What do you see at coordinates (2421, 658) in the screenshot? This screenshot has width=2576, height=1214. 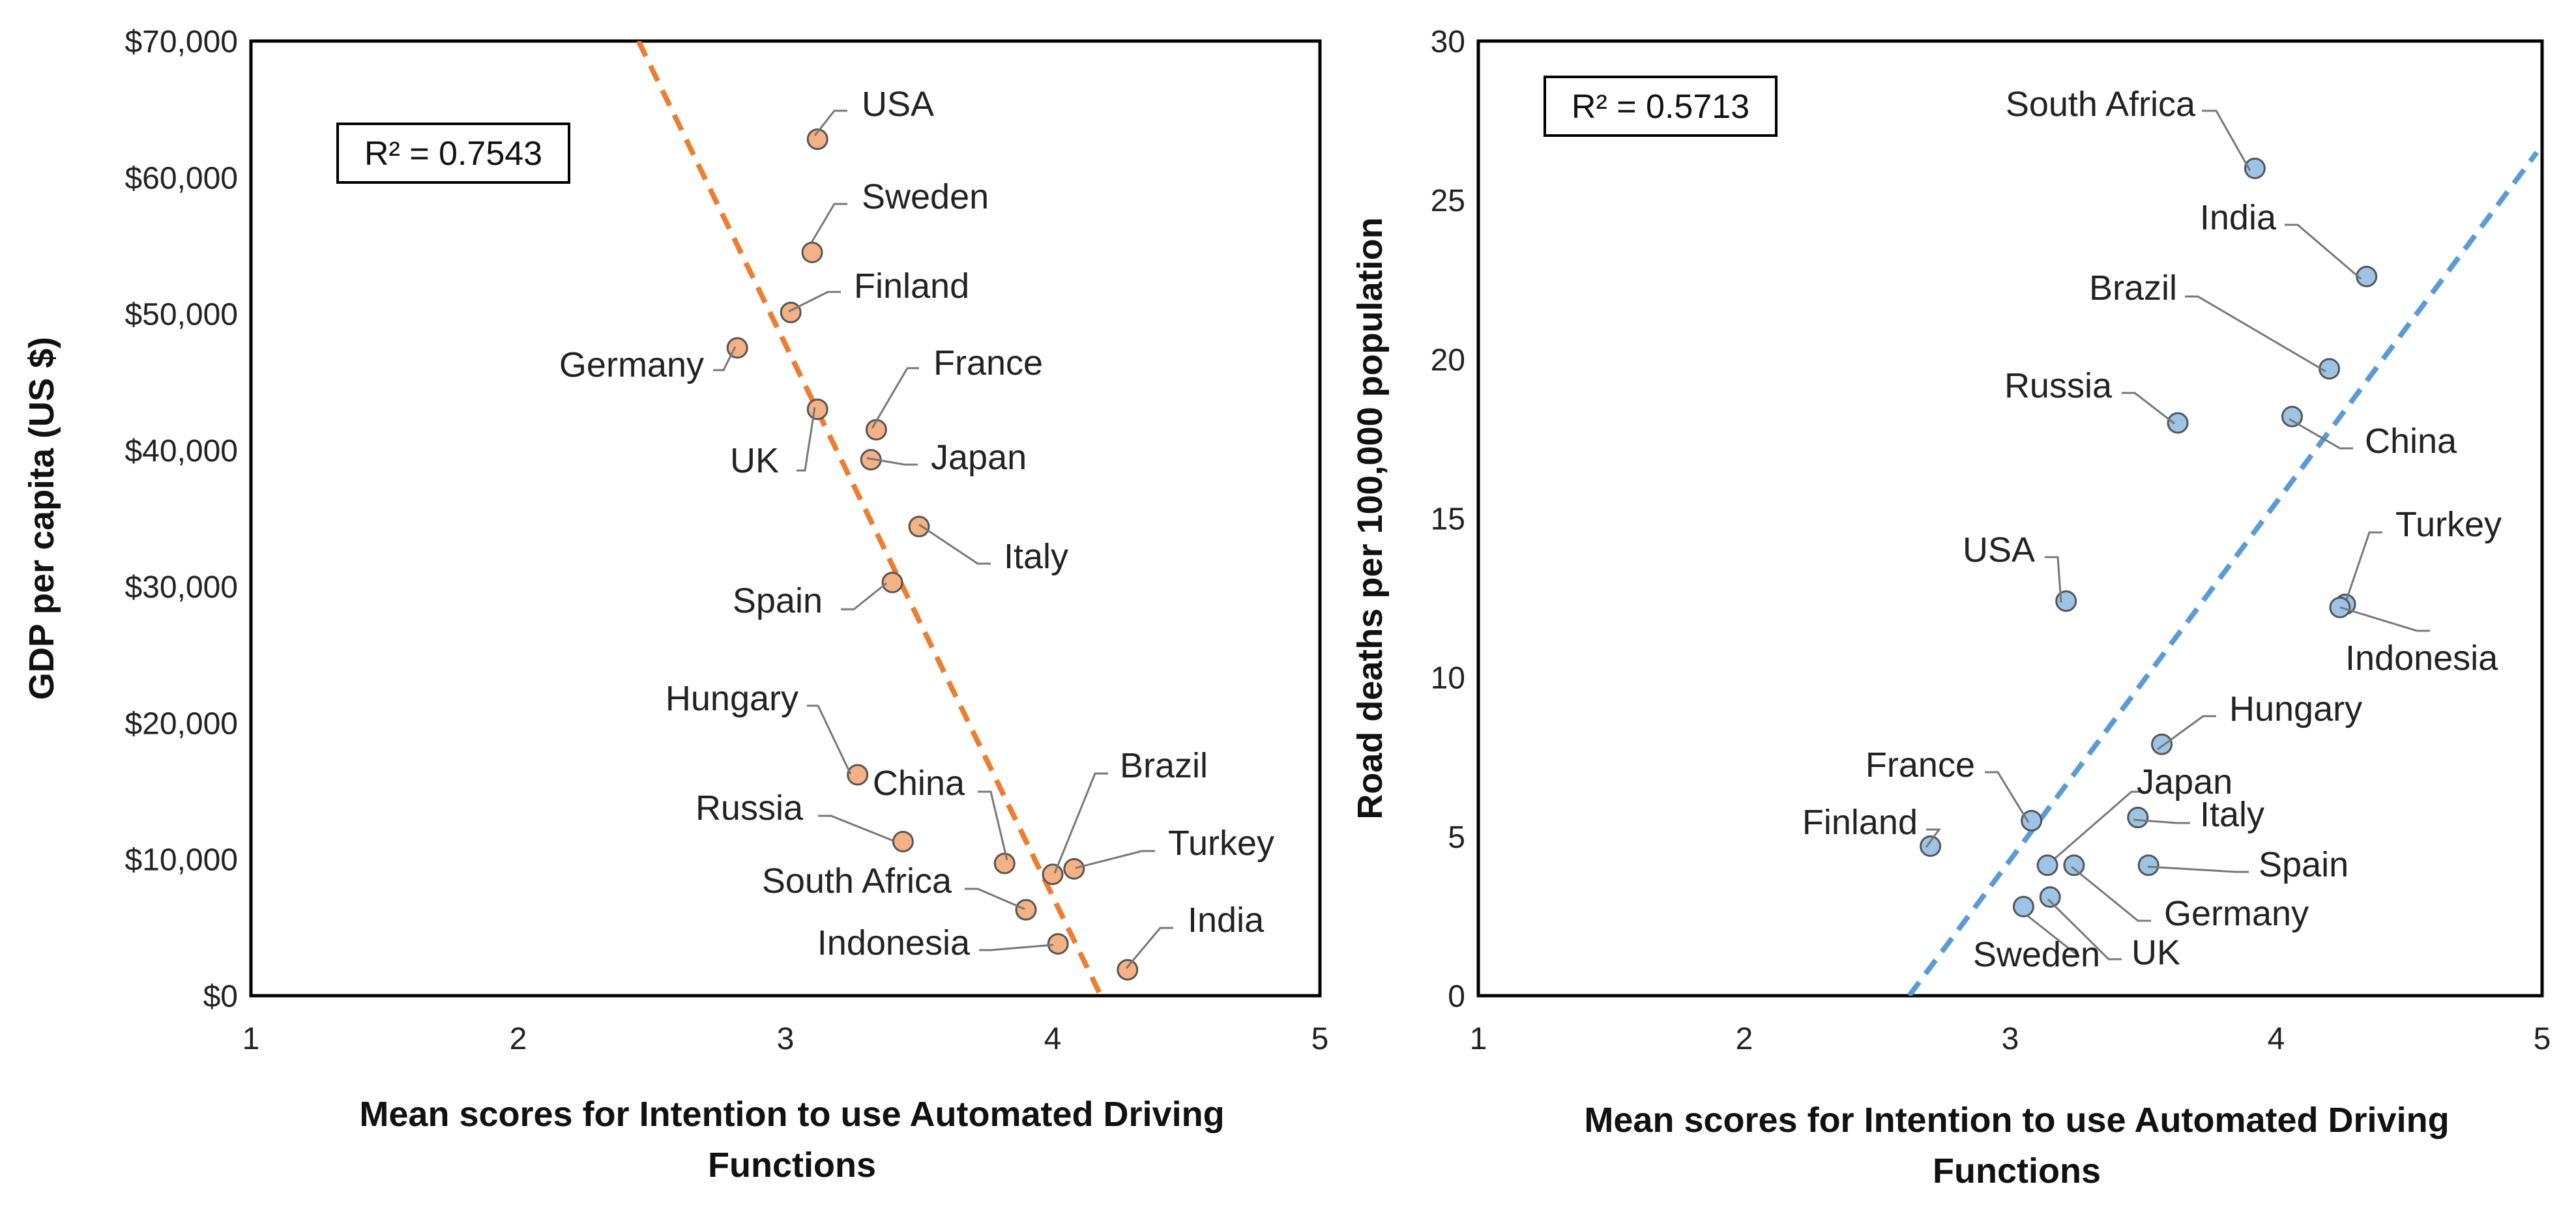 I see `point-label: Indonesia` at bounding box center [2421, 658].